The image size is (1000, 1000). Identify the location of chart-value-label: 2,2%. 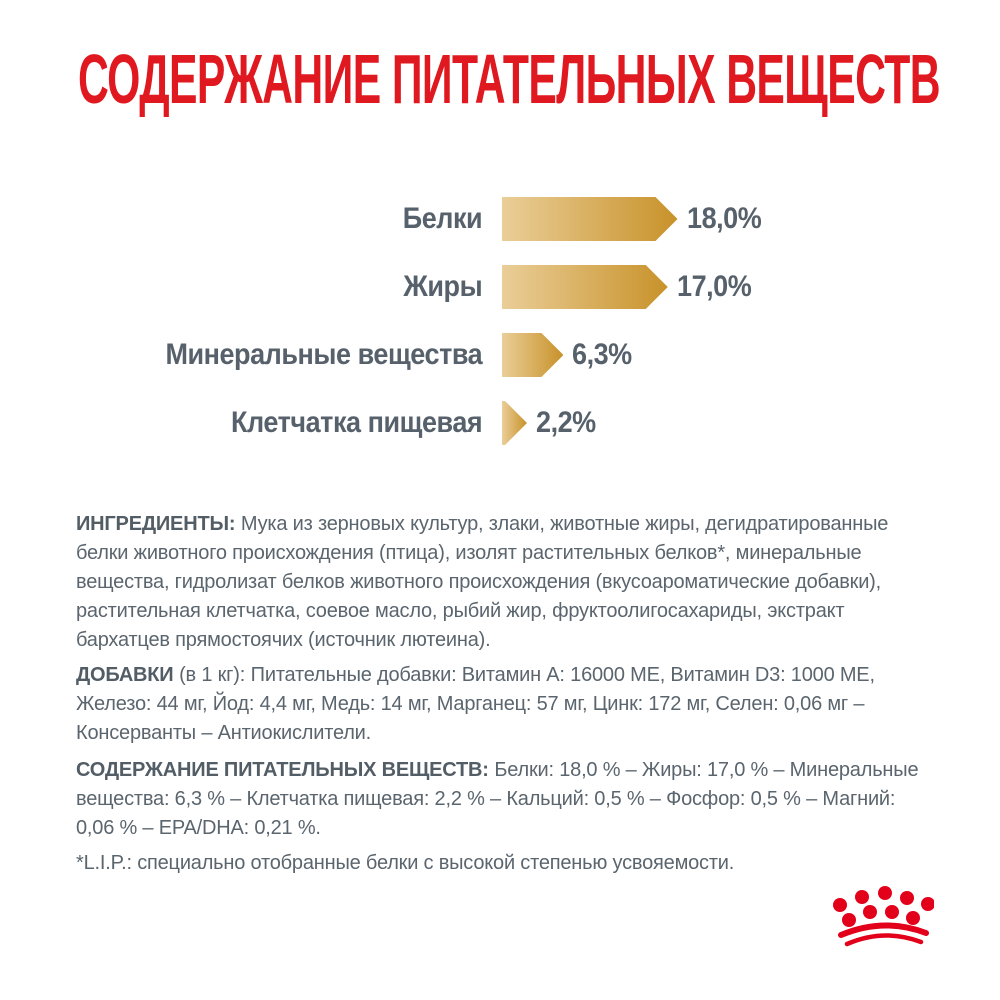
(566, 422).